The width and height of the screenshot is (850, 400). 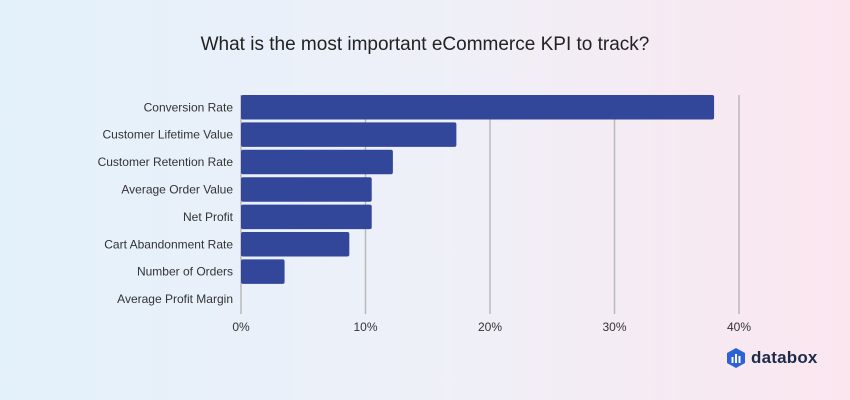 I want to click on databox-logo-icon, so click(x=736, y=358).